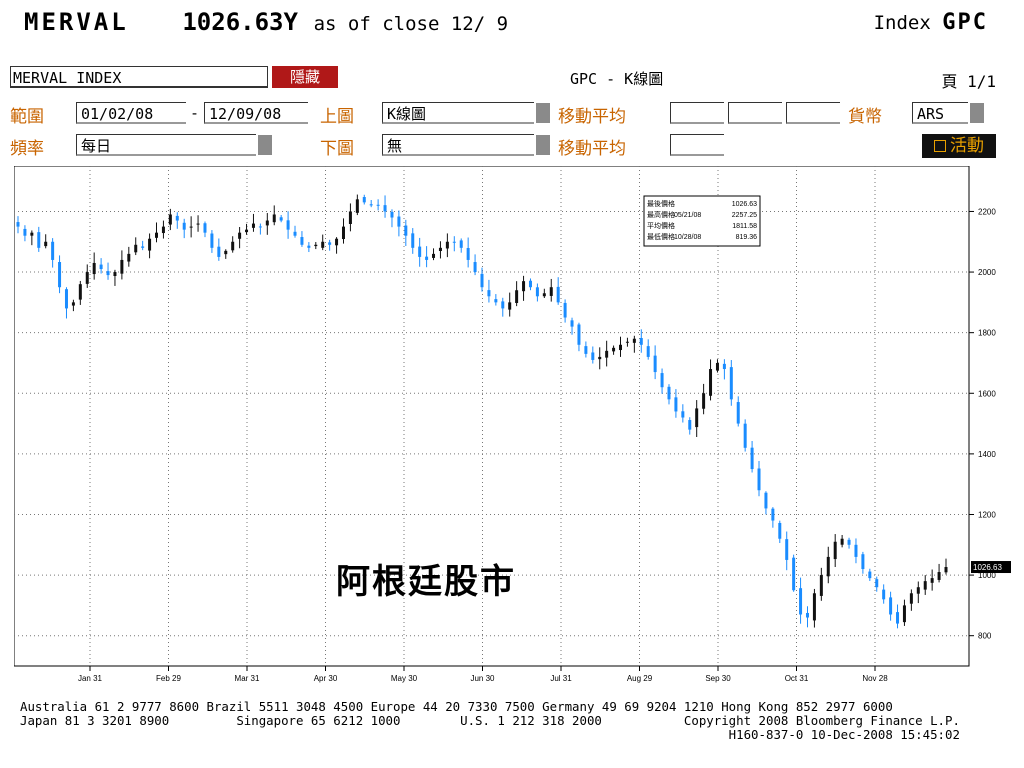  Describe the element at coordinates (813, 113) in the screenshot. I see `ma1-input-c` at that location.